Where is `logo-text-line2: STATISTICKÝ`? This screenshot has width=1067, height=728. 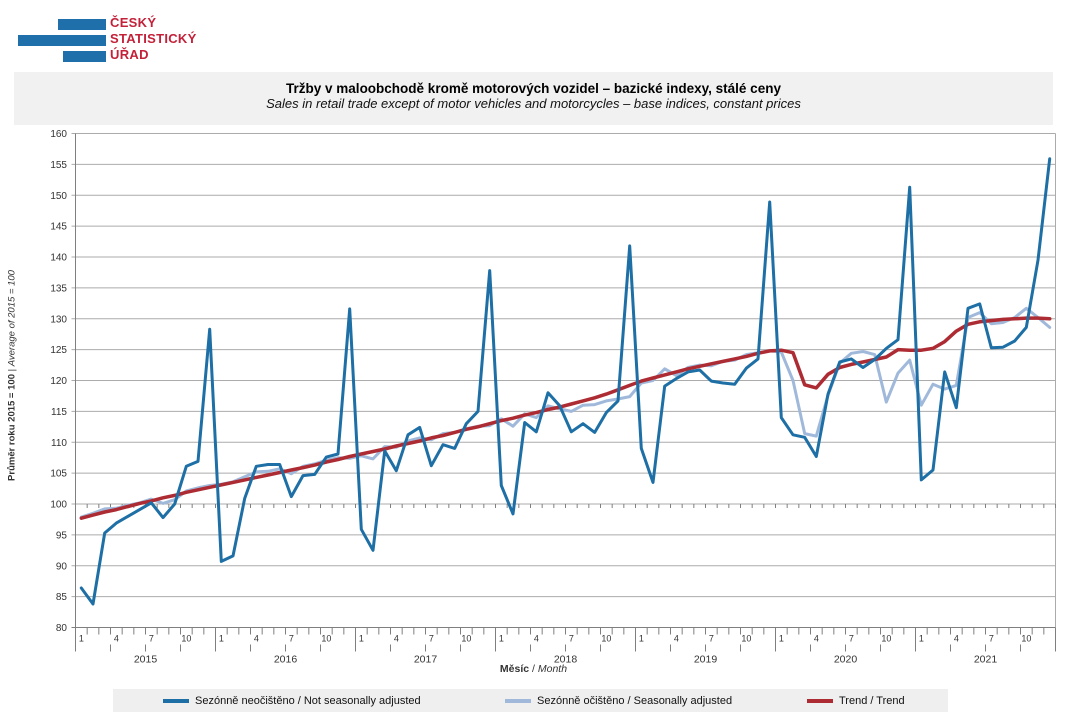
logo-text-line2: STATISTICKÝ is located at coordinates (153, 38).